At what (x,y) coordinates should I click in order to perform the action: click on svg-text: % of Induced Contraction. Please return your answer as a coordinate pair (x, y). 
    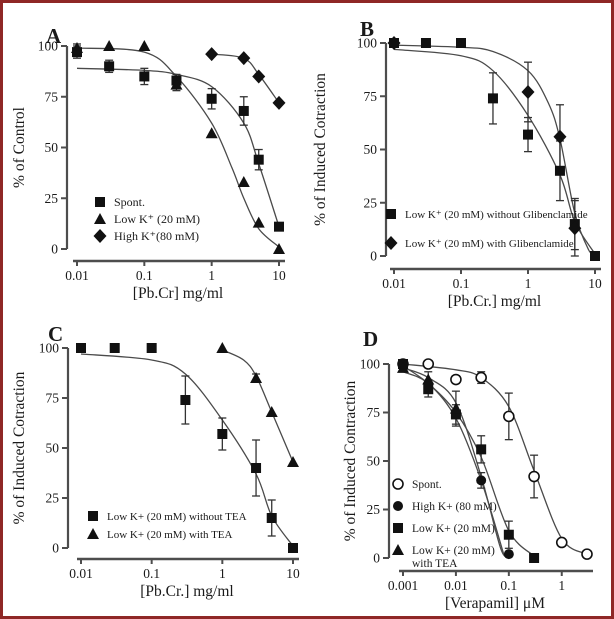
    Looking at the image, I should click on (350, 460).